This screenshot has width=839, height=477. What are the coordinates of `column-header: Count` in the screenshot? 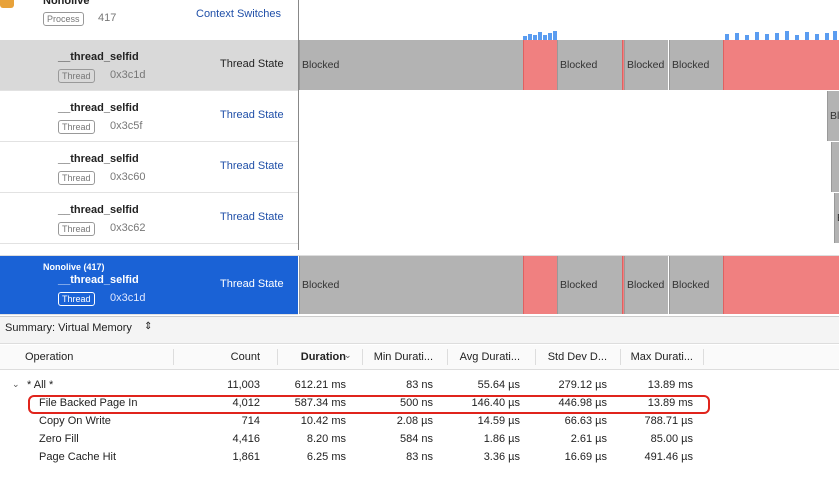 It's located at (245, 357).